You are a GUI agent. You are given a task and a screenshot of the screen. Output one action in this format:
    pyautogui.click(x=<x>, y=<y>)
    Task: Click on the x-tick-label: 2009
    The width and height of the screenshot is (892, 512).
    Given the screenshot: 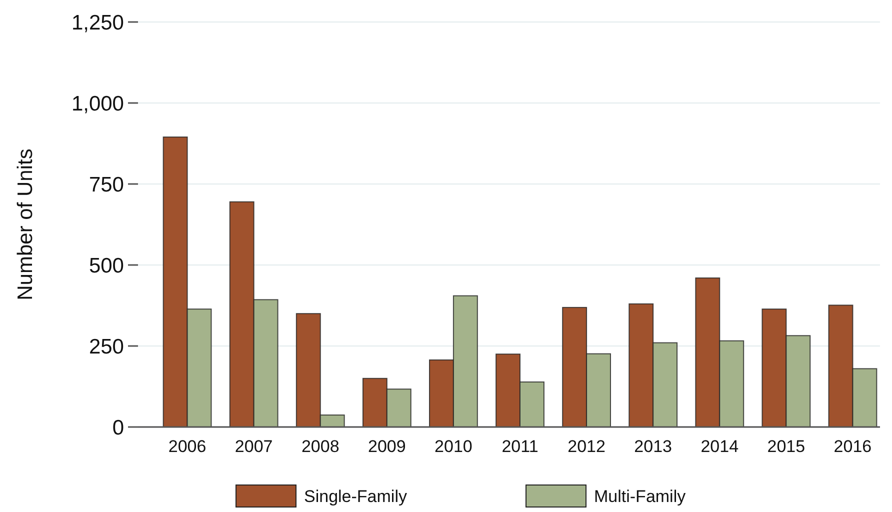 What is the action you would take?
    pyautogui.click(x=387, y=446)
    